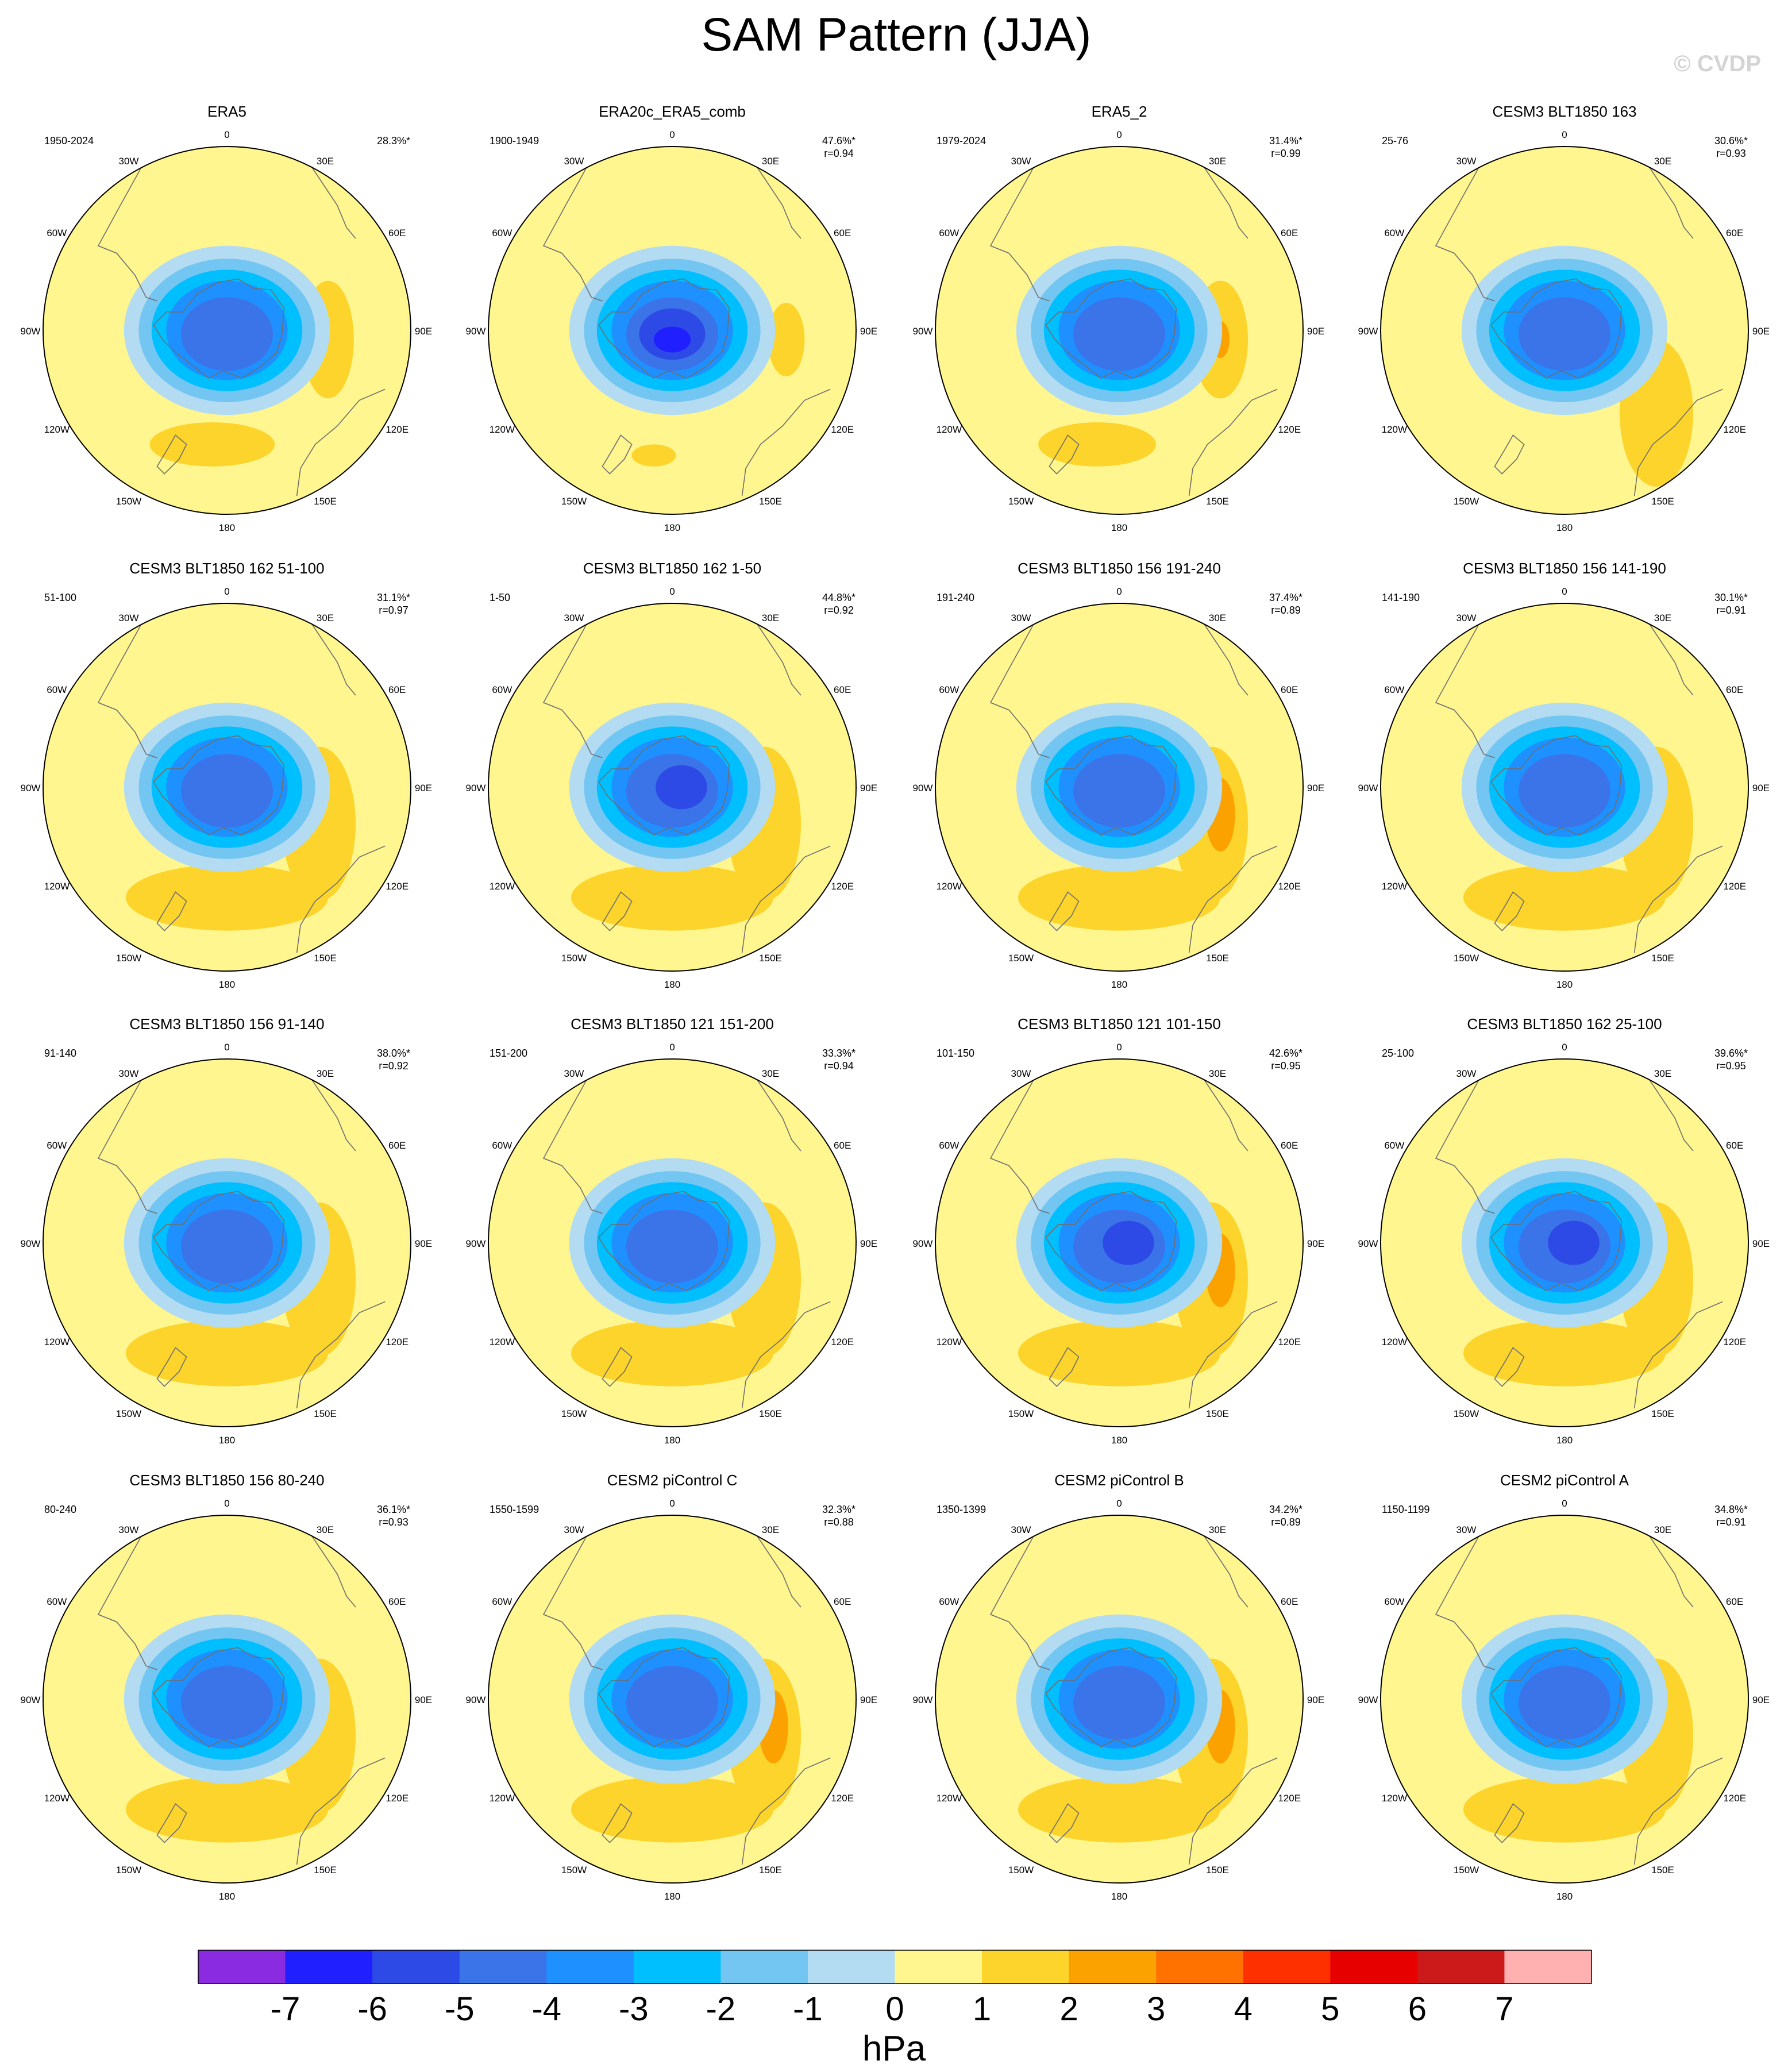 This screenshot has height=2072, width=1788. What do you see at coordinates (839, 598) in the screenshot?
I see `panel-variance: 44.8%*` at bounding box center [839, 598].